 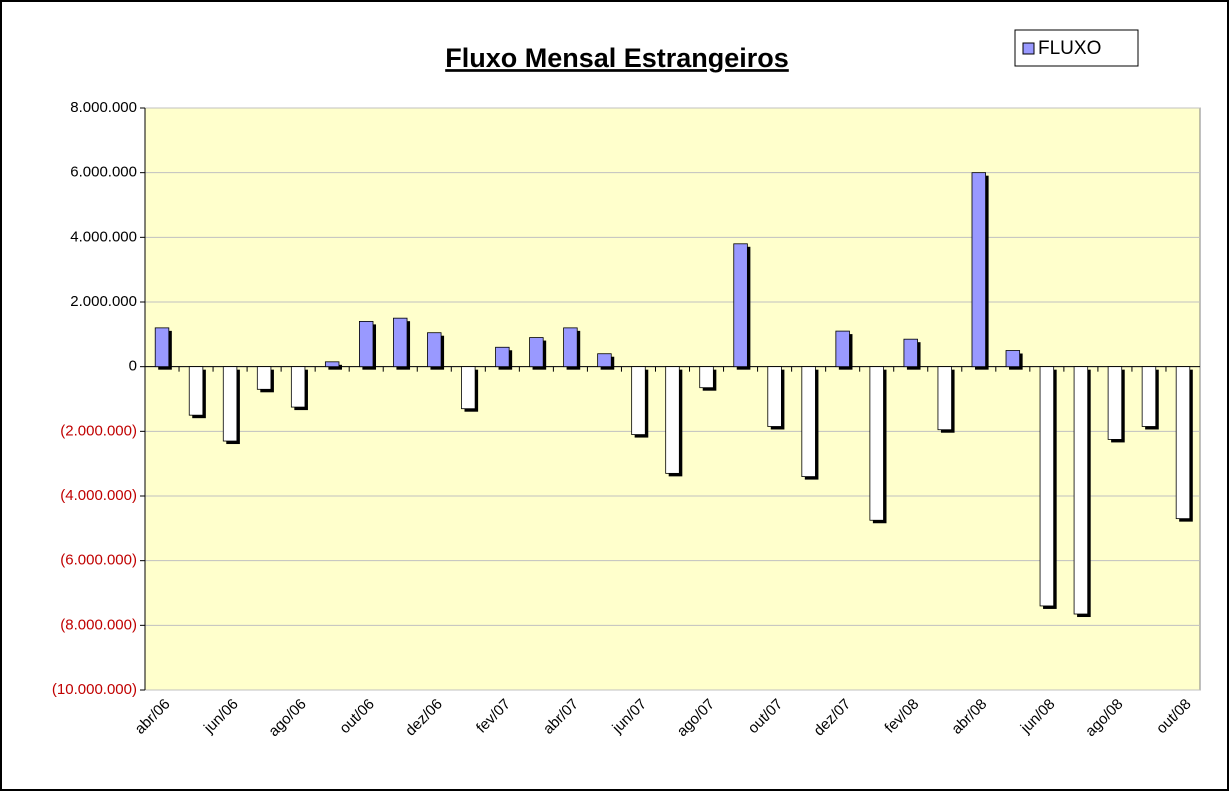 I want to click on chart-title: Fluxo Mensal Estrangeiros, so click(x=617, y=58).